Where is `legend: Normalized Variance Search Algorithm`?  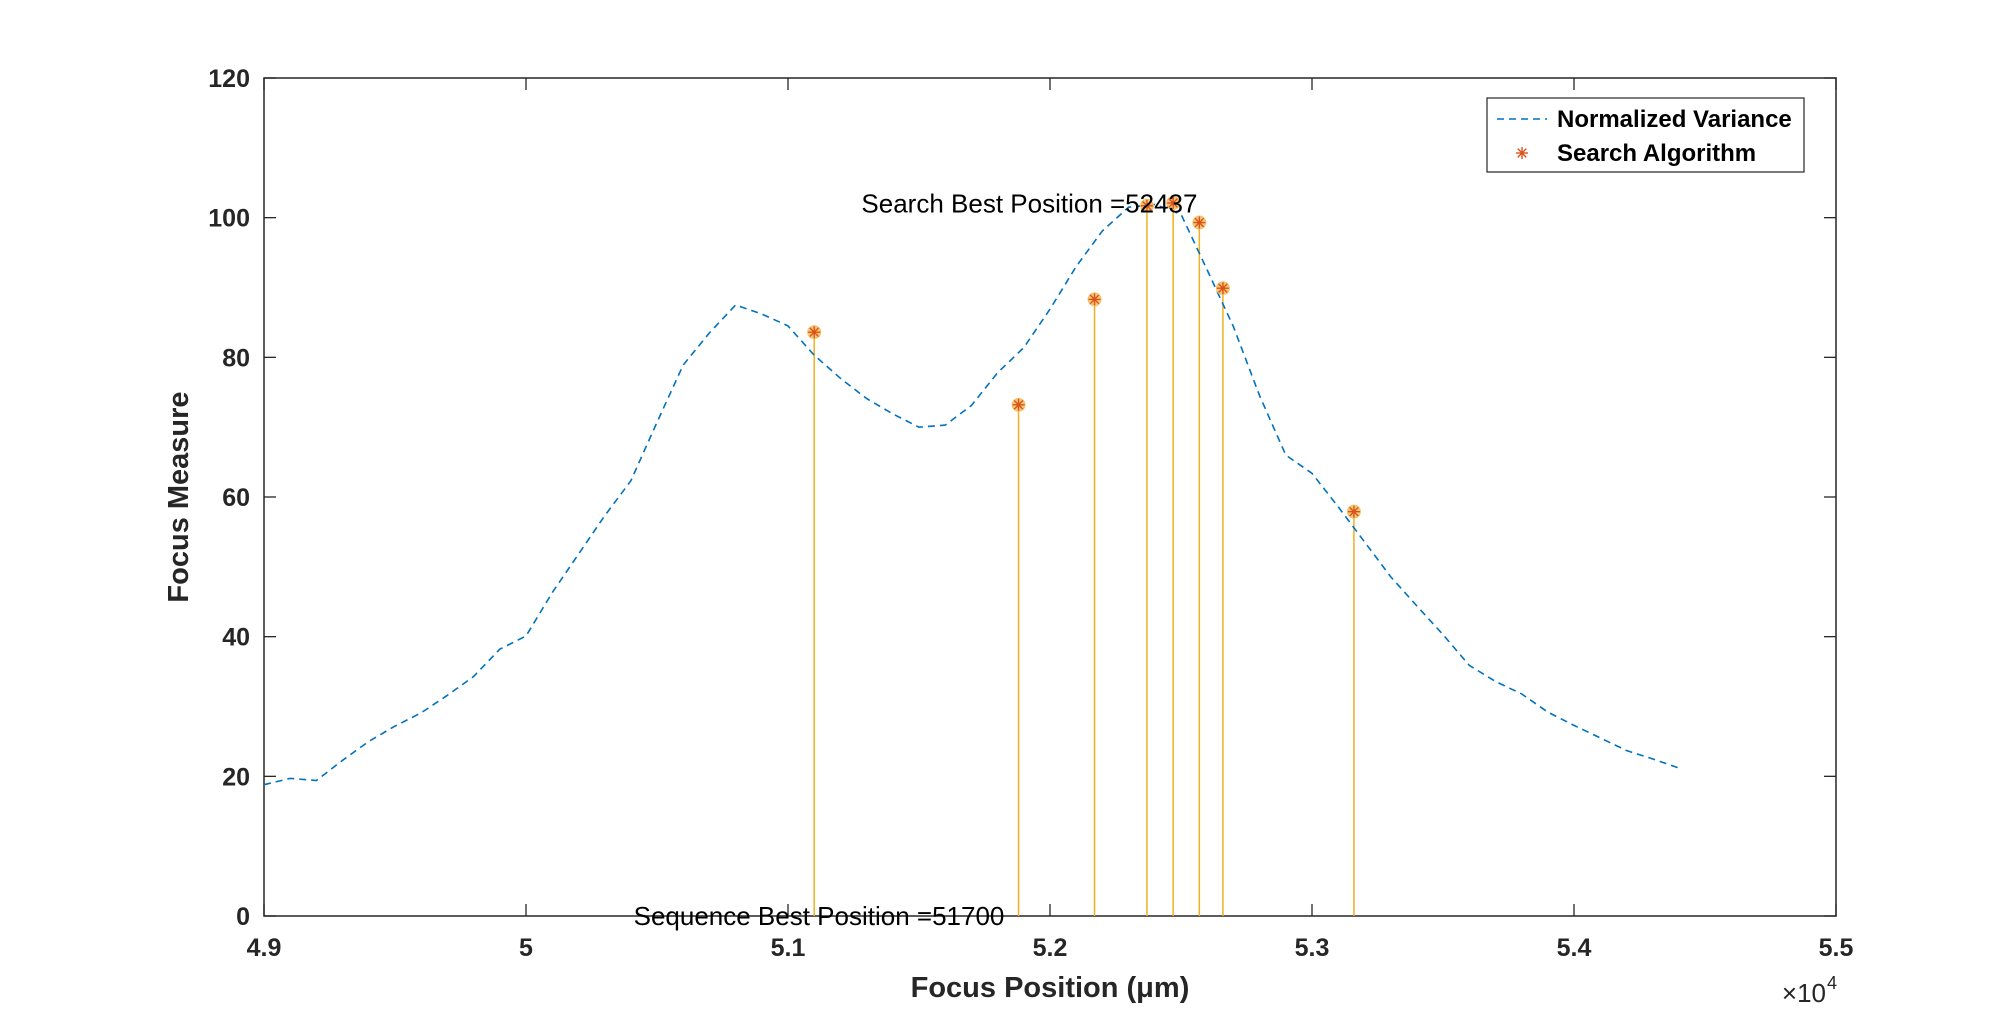 legend: Normalized Variance Search Algorithm is located at coordinates (1645, 135).